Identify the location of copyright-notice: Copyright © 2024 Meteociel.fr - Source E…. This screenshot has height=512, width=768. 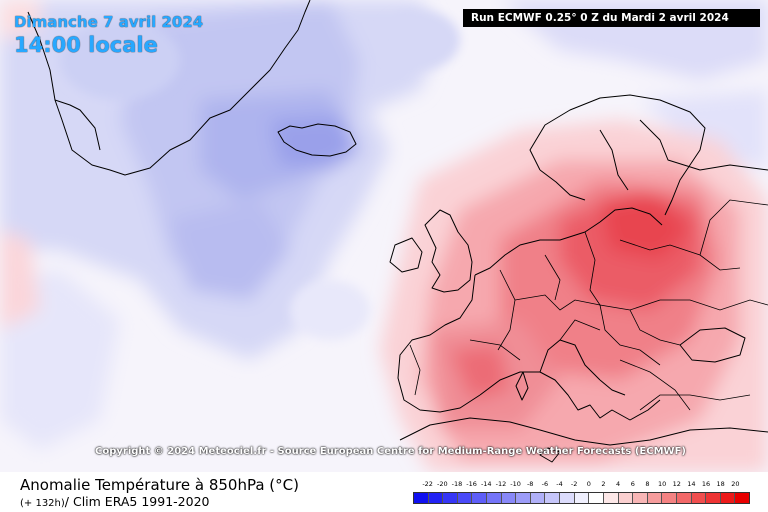
(390, 451).